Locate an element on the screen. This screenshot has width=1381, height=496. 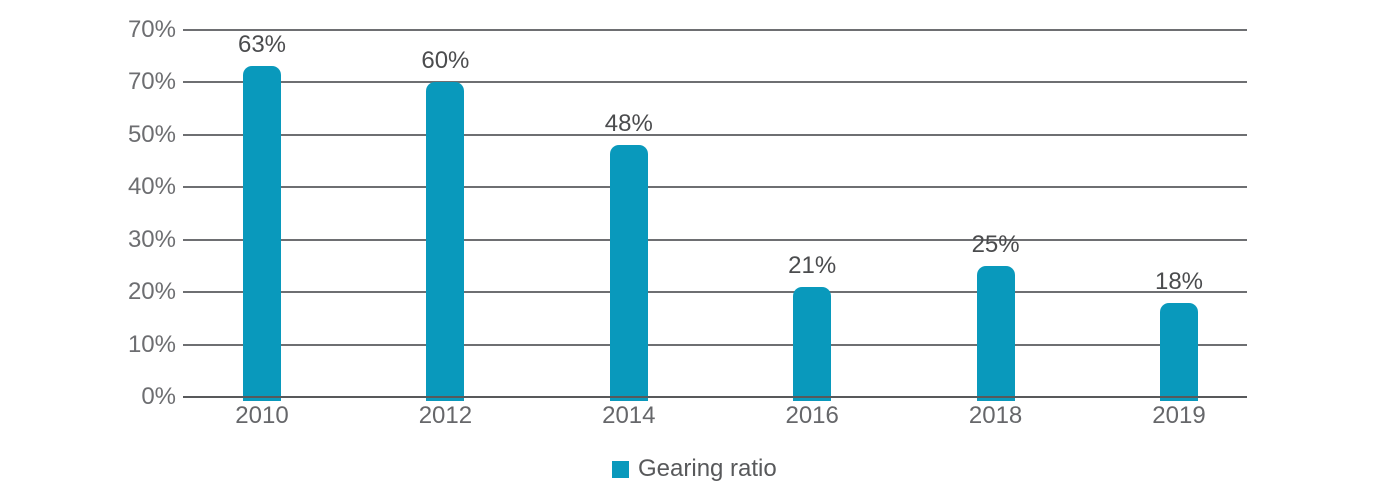
bar-value-label: 63% is located at coordinates (262, 45).